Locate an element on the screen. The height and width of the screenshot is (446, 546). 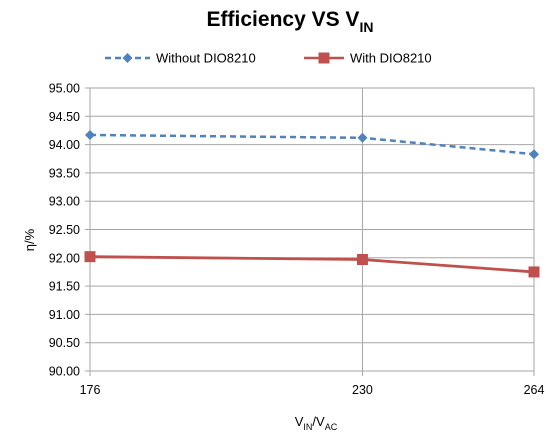
legend-marker-with is located at coordinates (324, 58).